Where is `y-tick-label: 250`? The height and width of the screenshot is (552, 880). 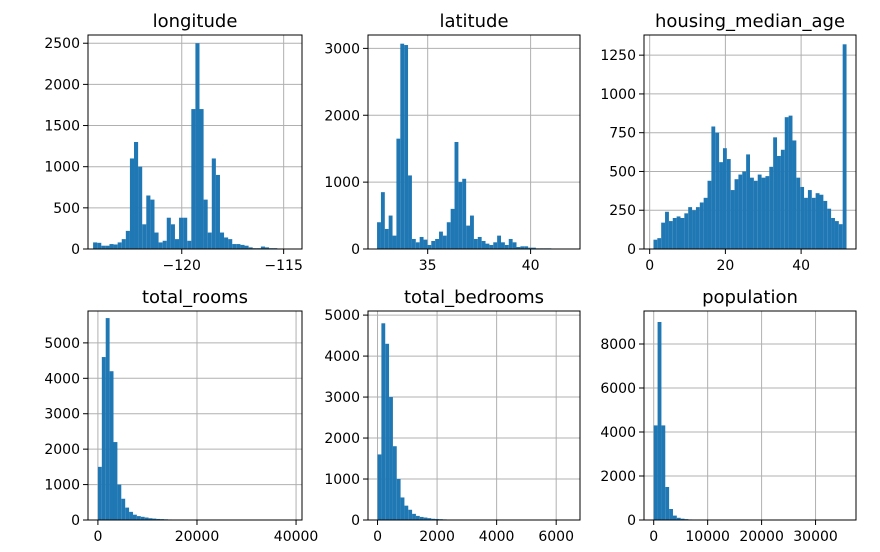
y-tick-label: 250 is located at coordinates (622, 211).